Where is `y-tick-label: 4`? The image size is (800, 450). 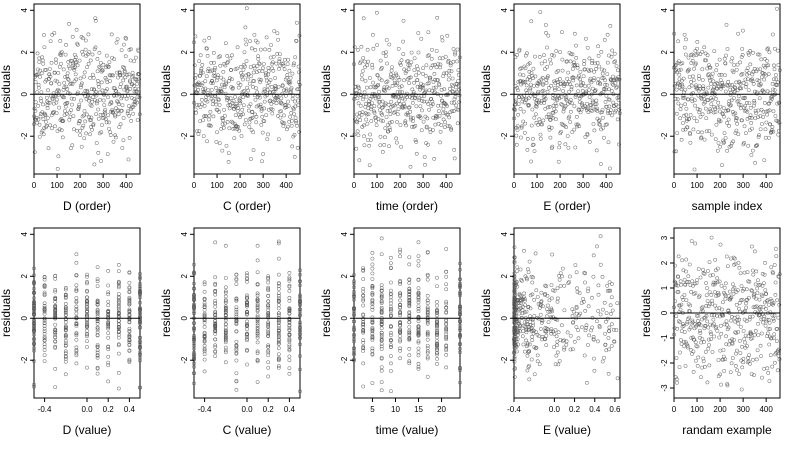
y-tick-label: 4 is located at coordinates (24, 234).